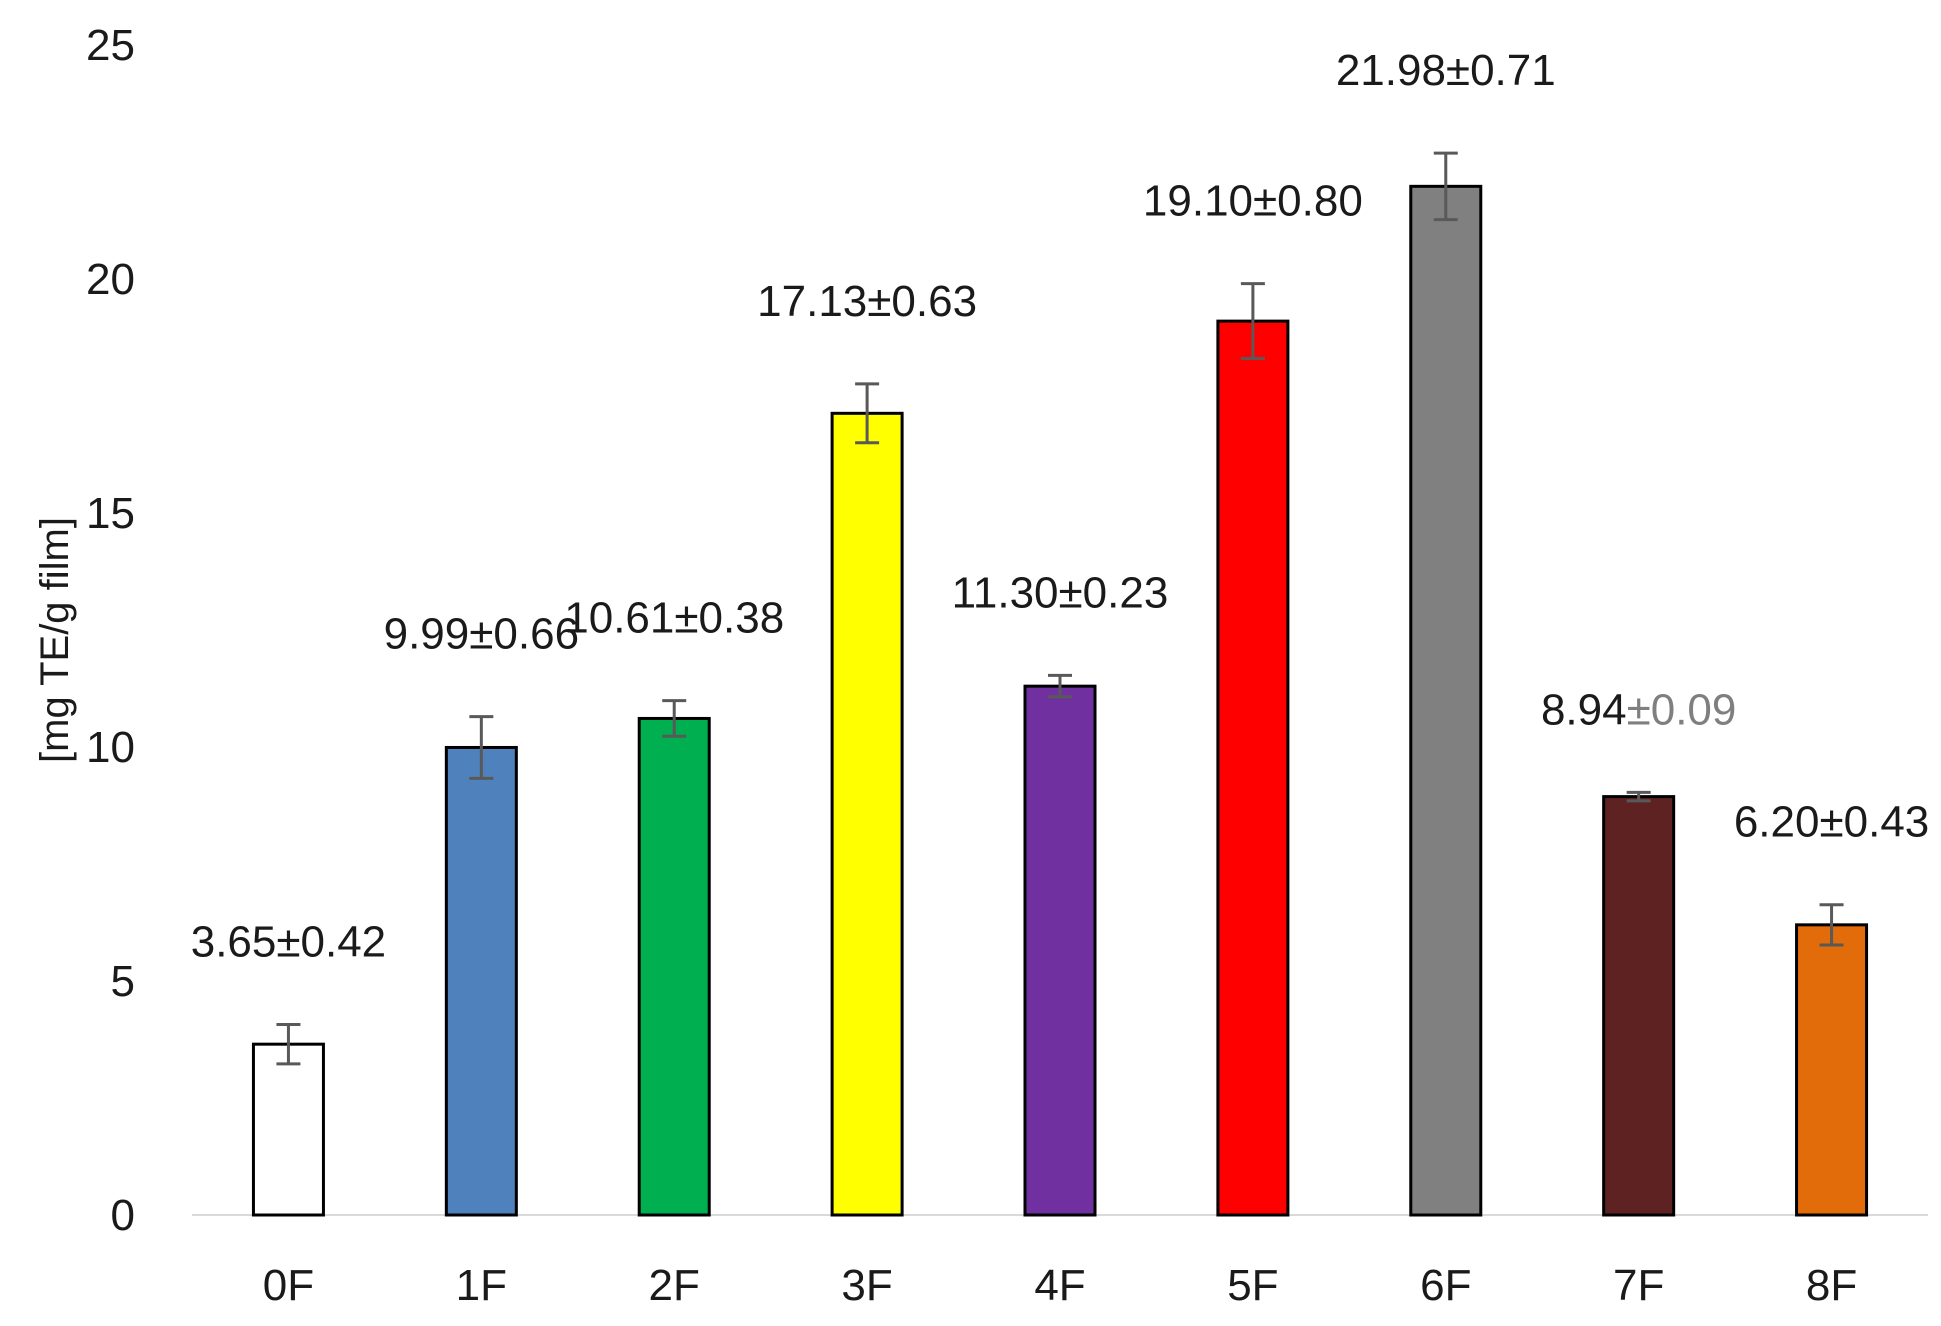 This screenshot has height=1326, width=1941. I want to click on data-label-value: 21.98, so click(1391, 70).